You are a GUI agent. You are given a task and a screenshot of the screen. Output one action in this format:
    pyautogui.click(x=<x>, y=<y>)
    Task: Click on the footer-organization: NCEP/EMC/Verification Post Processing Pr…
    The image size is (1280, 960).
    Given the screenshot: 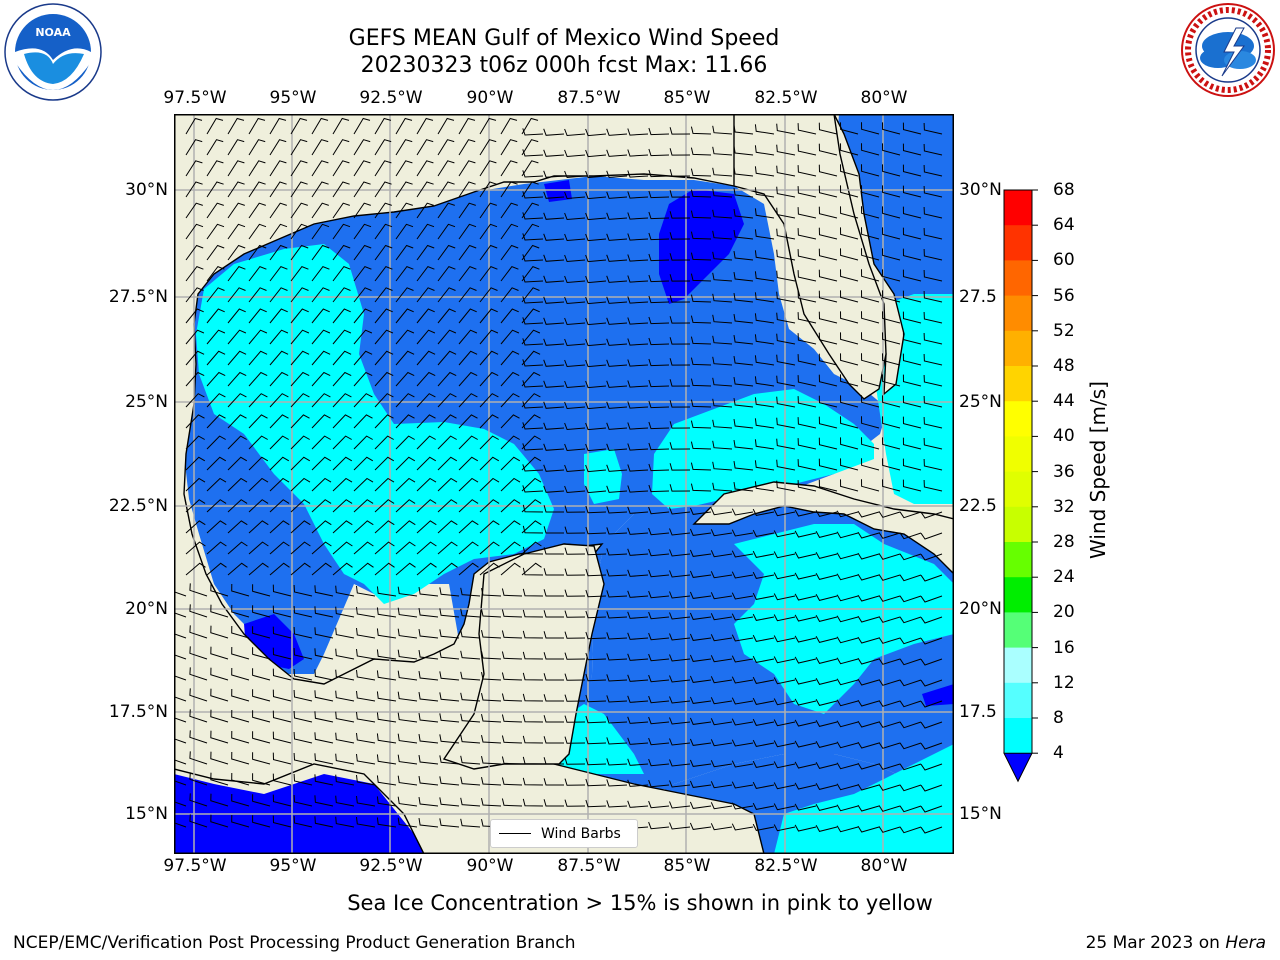 What is the action you would take?
    pyautogui.click(x=294, y=943)
    